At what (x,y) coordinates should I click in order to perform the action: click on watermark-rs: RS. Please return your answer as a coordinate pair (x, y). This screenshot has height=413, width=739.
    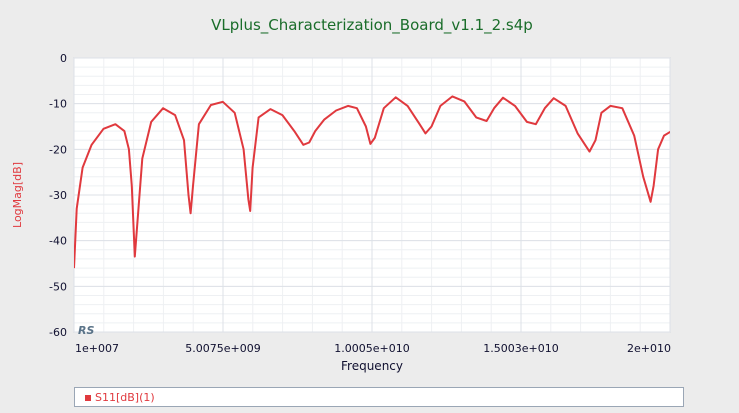
    Looking at the image, I should click on (86, 330).